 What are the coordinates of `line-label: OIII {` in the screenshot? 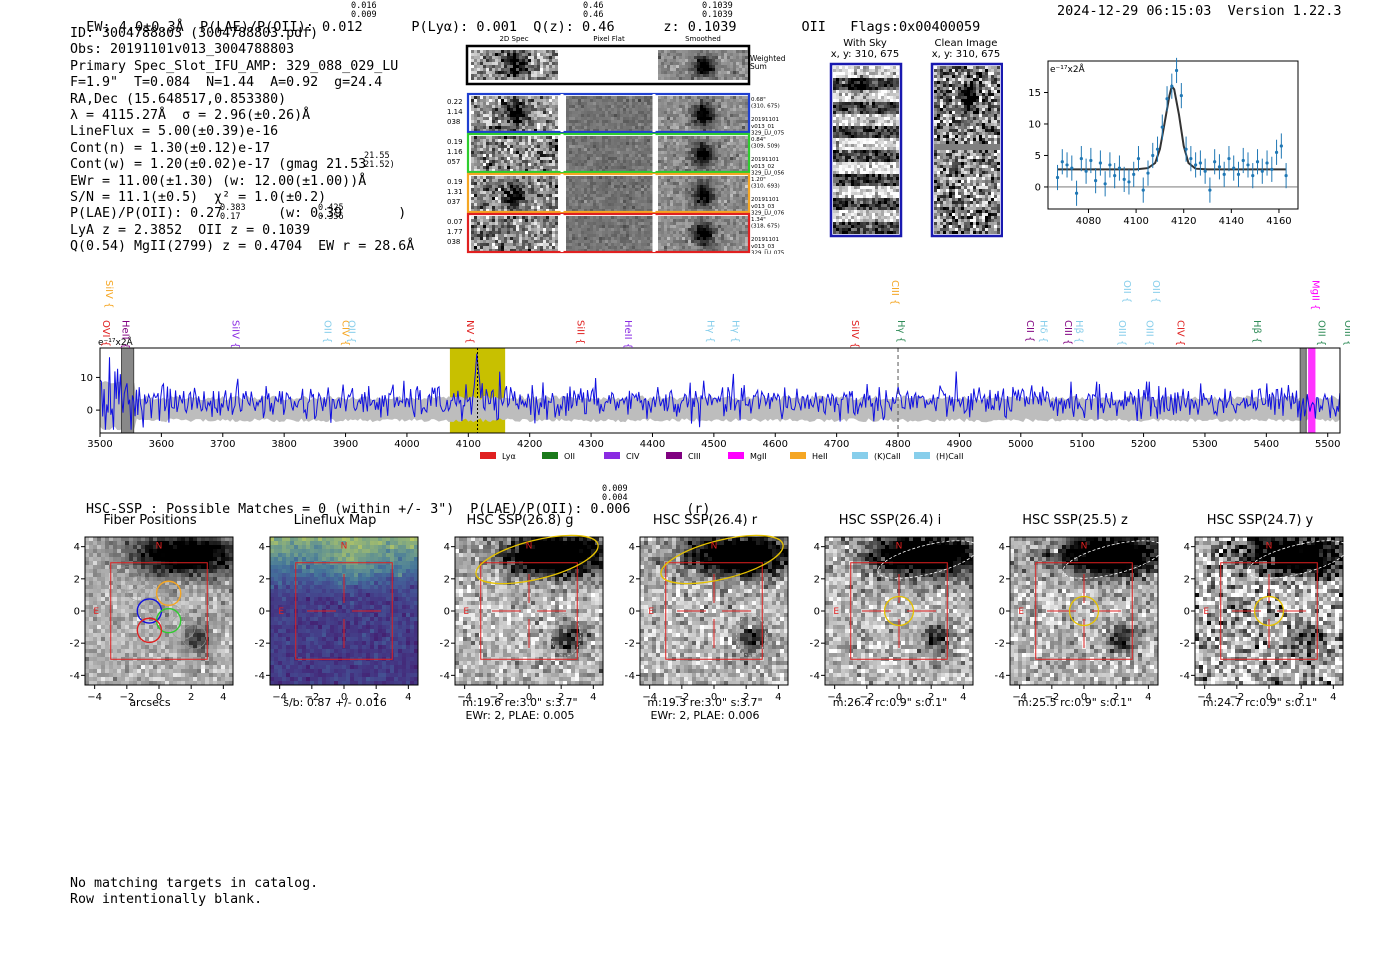 It's located at (1149, 333).